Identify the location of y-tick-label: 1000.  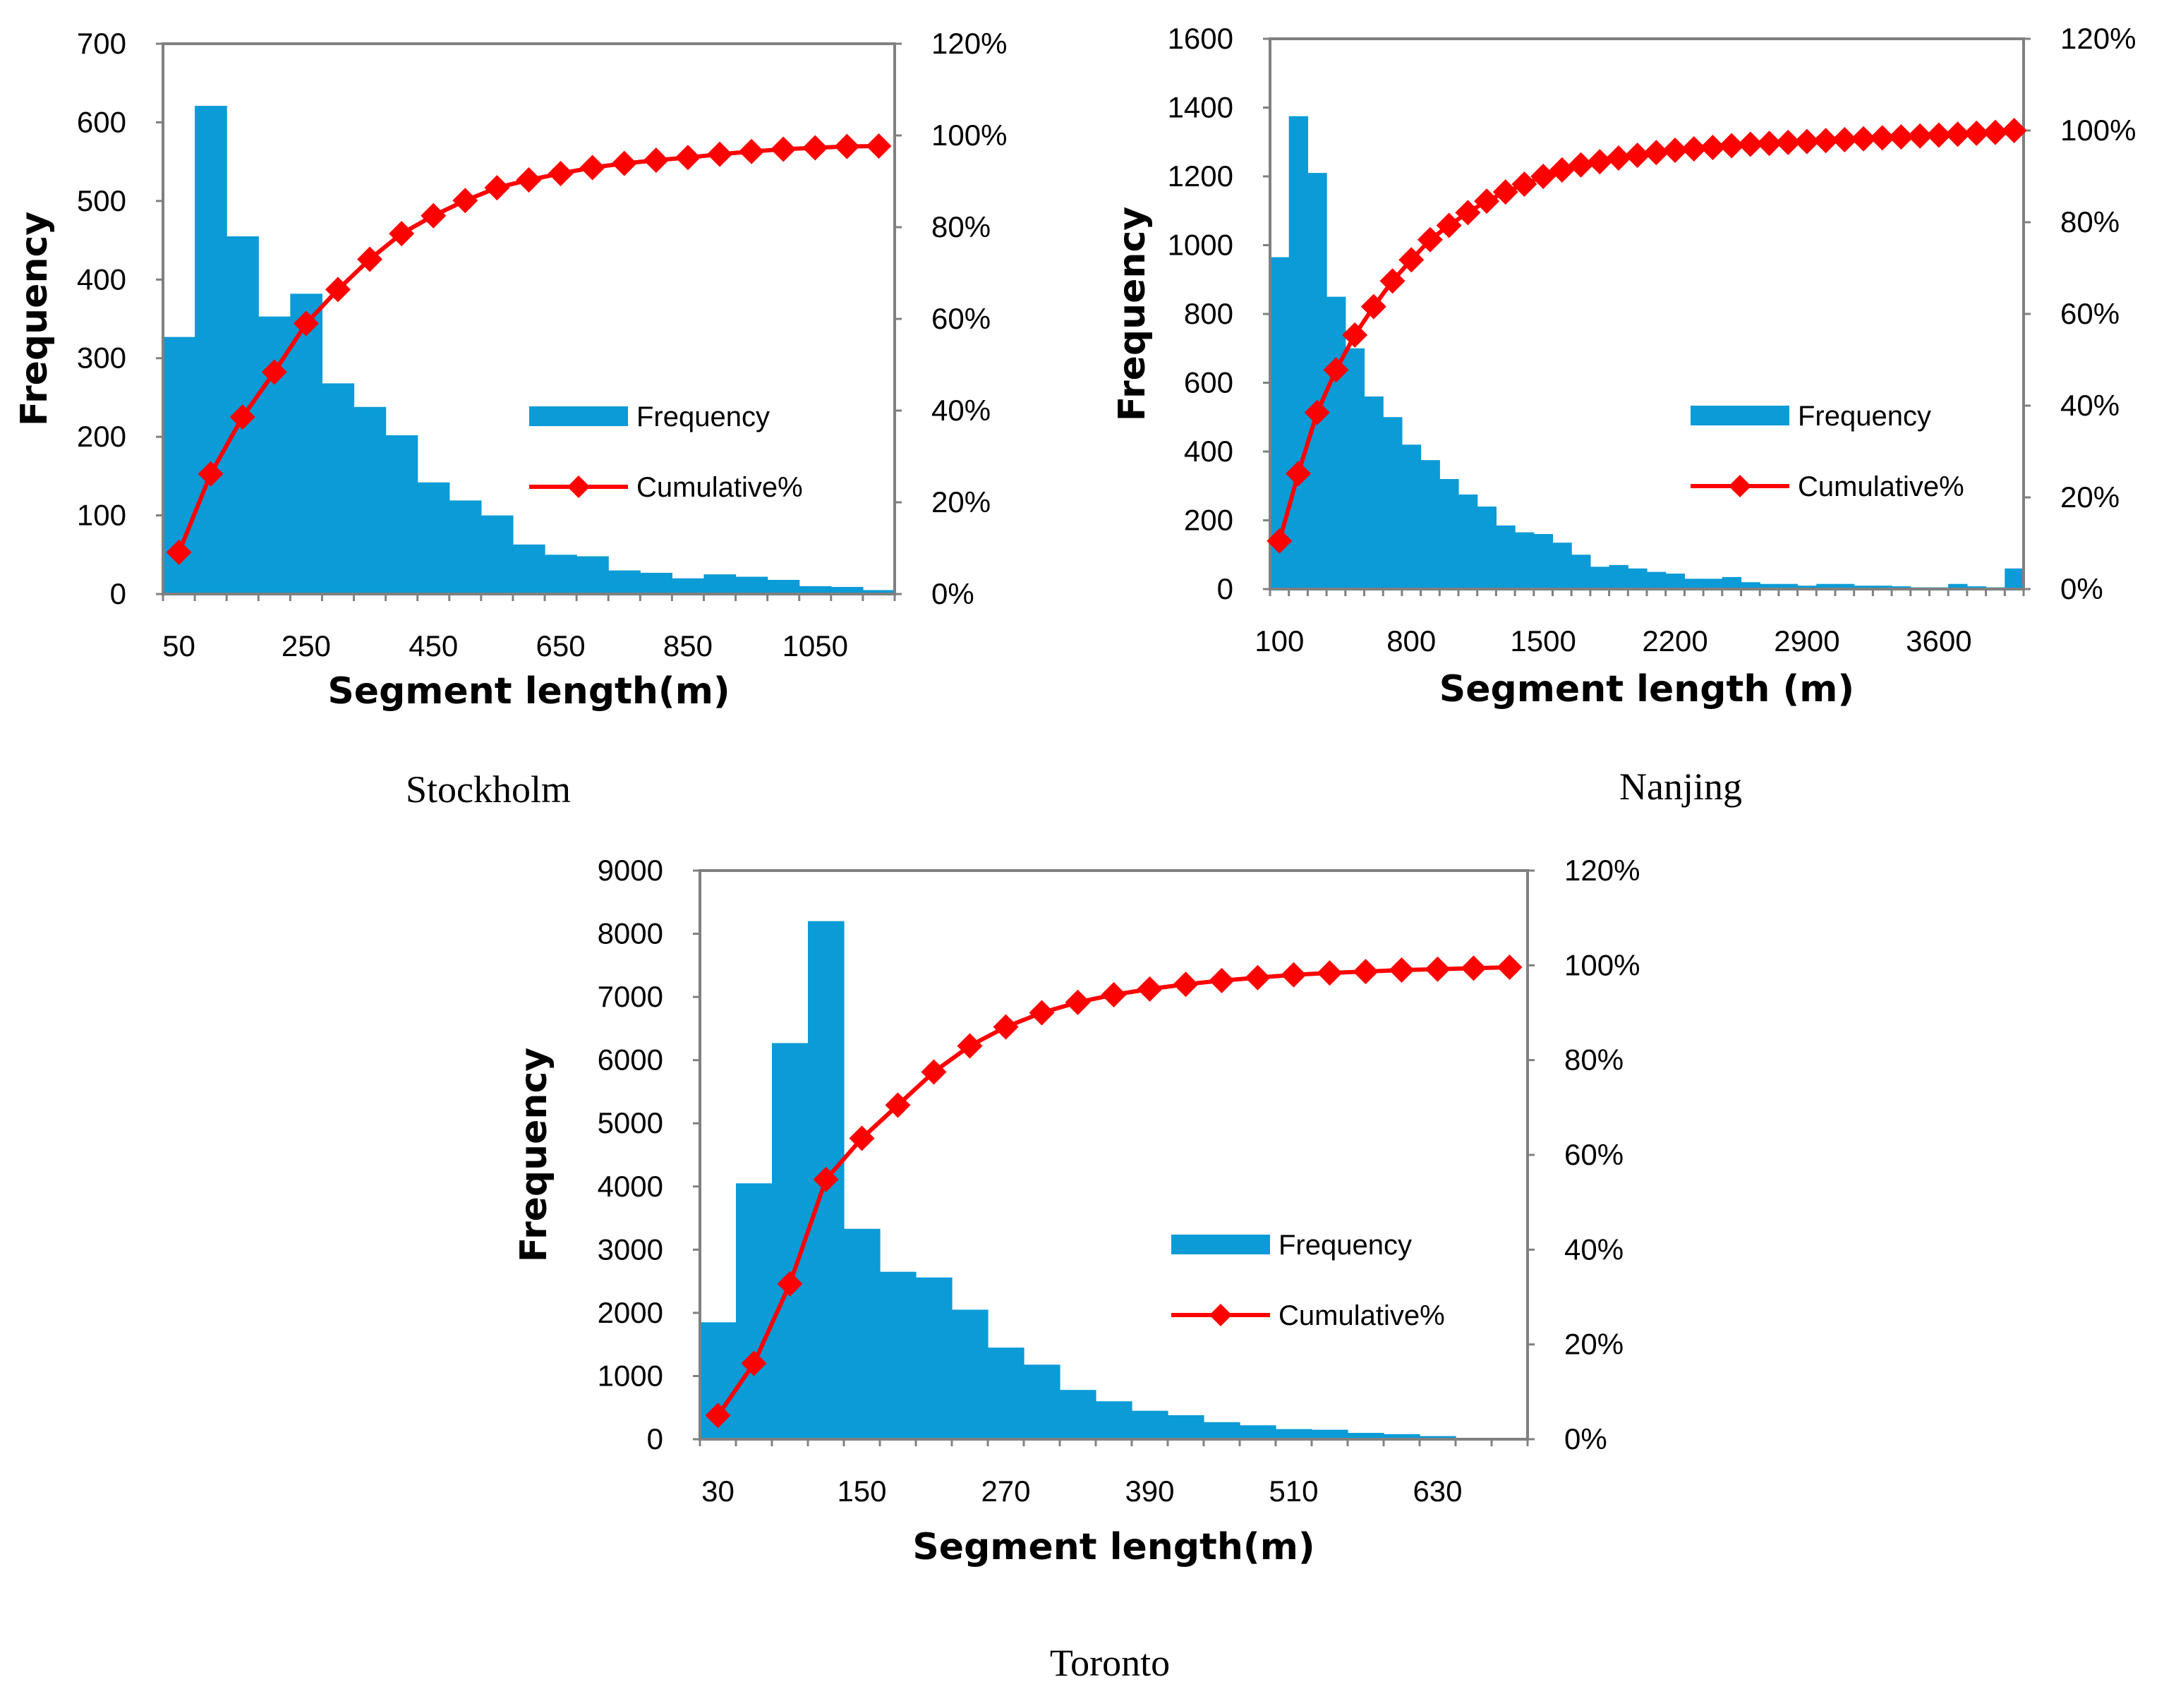
(1200, 245).